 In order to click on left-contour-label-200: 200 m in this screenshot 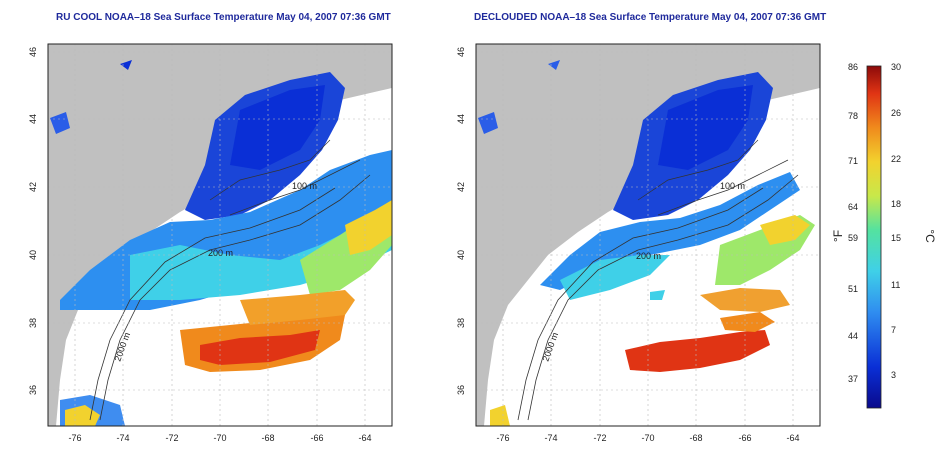, I will do `click(220, 253)`.